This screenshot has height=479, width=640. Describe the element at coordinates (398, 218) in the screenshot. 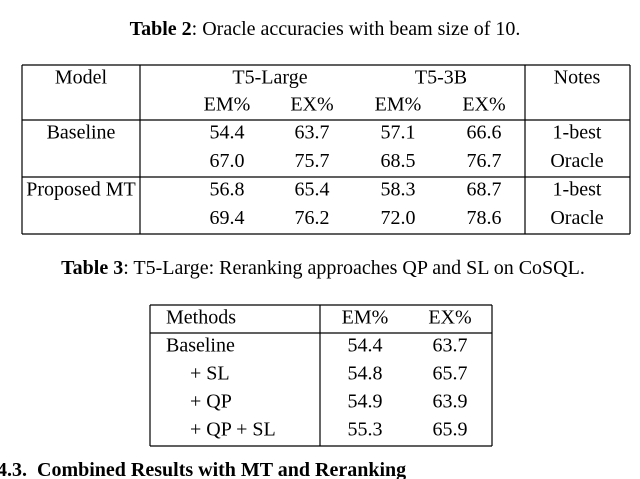

I see `table-cell: 72.0` at that location.